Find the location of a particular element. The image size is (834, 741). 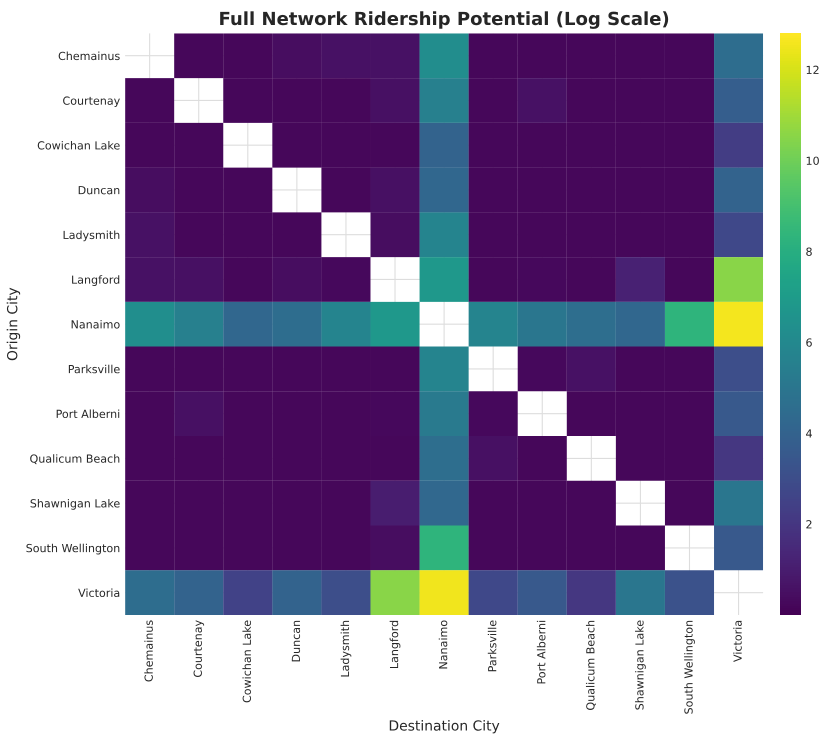

x-axis-title: Destination City is located at coordinates (445, 727).